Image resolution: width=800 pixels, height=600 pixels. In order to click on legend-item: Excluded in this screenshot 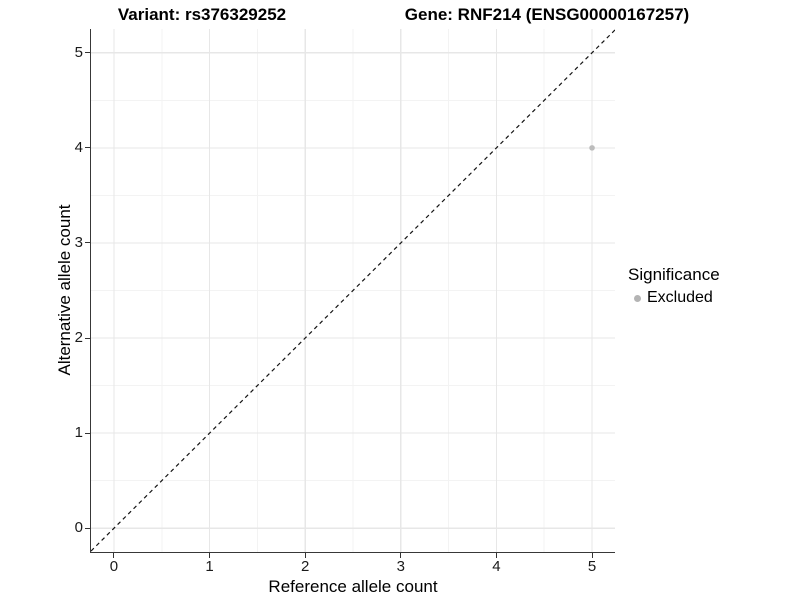, I will do `click(674, 298)`.